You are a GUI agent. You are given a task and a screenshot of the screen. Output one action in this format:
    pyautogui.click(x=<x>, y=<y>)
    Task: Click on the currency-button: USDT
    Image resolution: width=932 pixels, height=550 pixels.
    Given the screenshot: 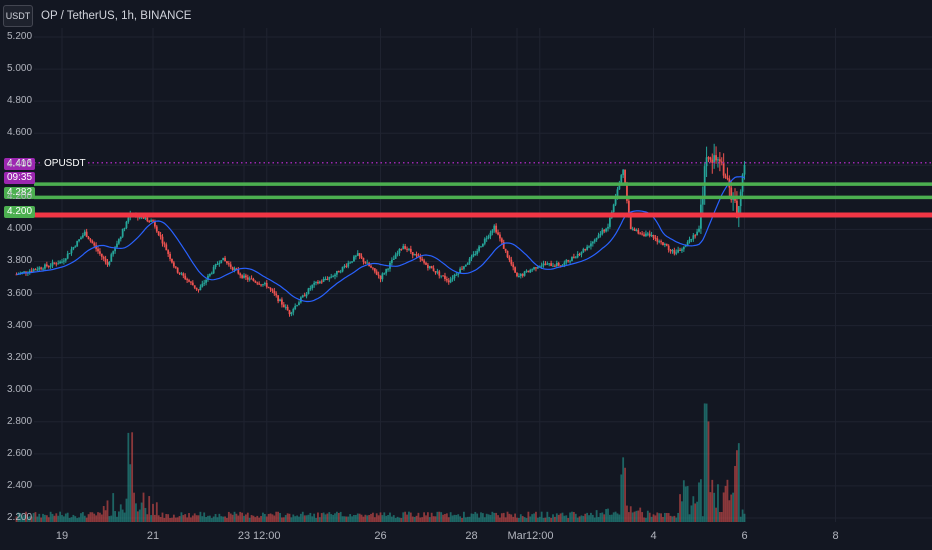 What is the action you would take?
    pyautogui.click(x=18, y=16)
    